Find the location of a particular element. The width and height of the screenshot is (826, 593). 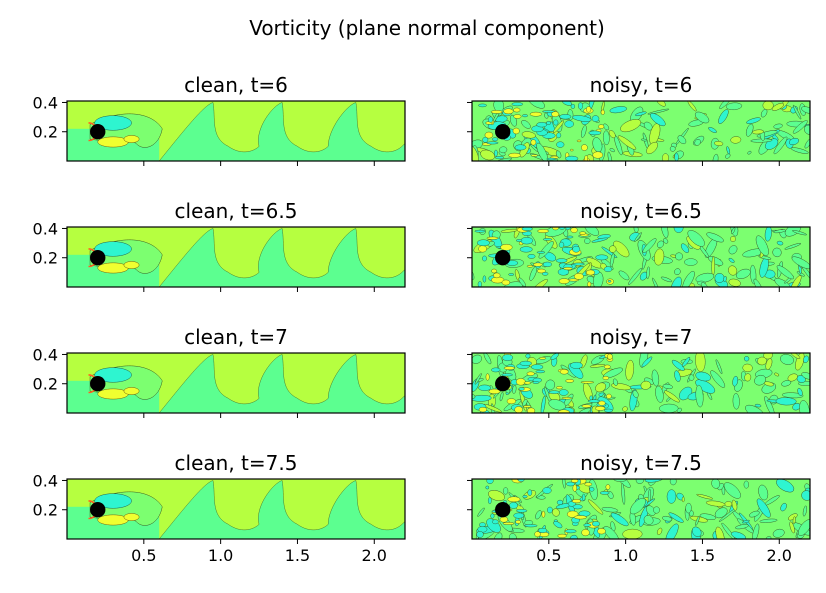

subplot-4: noisy, t=6.5 is located at coordinates (639, 245).